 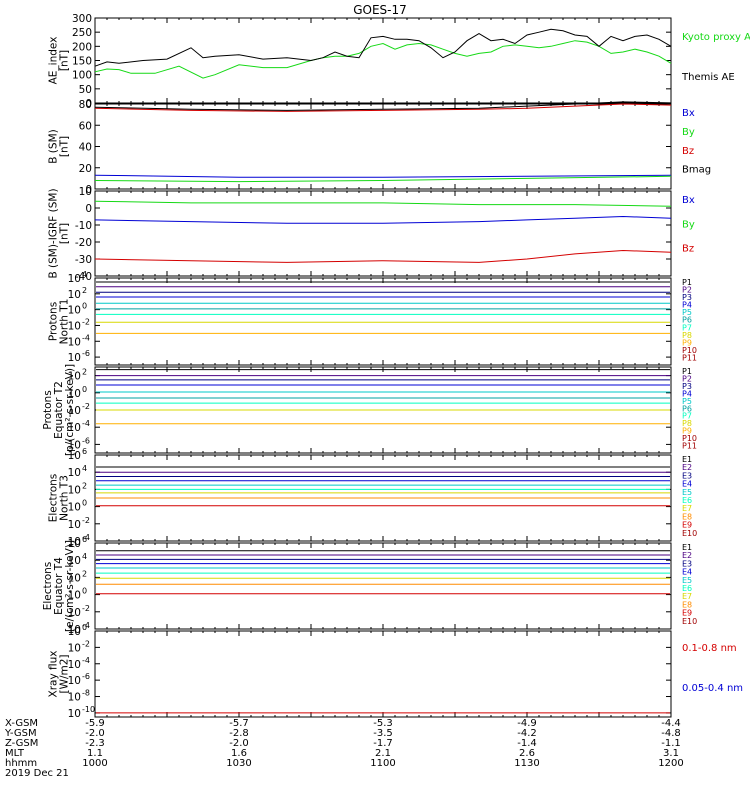 What do you see at coordinates (48, 409) in the screenshot?
I see `y-axis-label-line: Protons` at bounding box center [48, 409].